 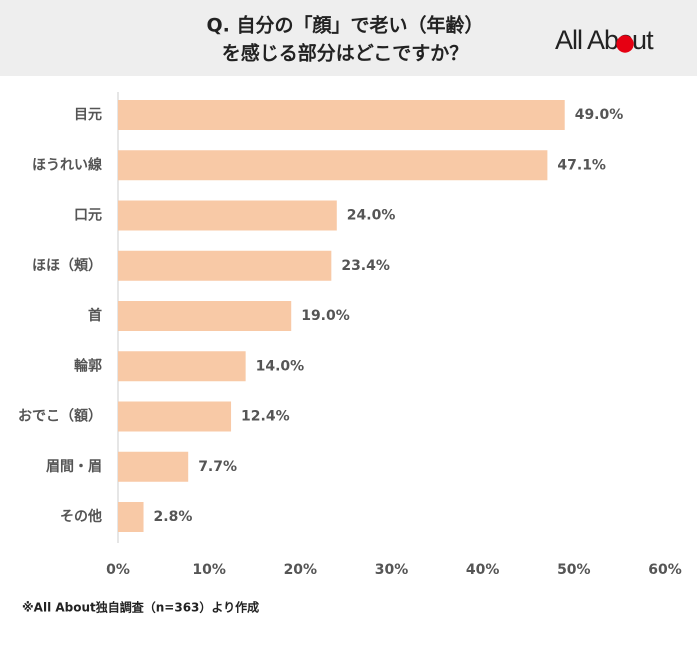 I want to click on x-tick-label: 0%, so click(x=118, y=570).